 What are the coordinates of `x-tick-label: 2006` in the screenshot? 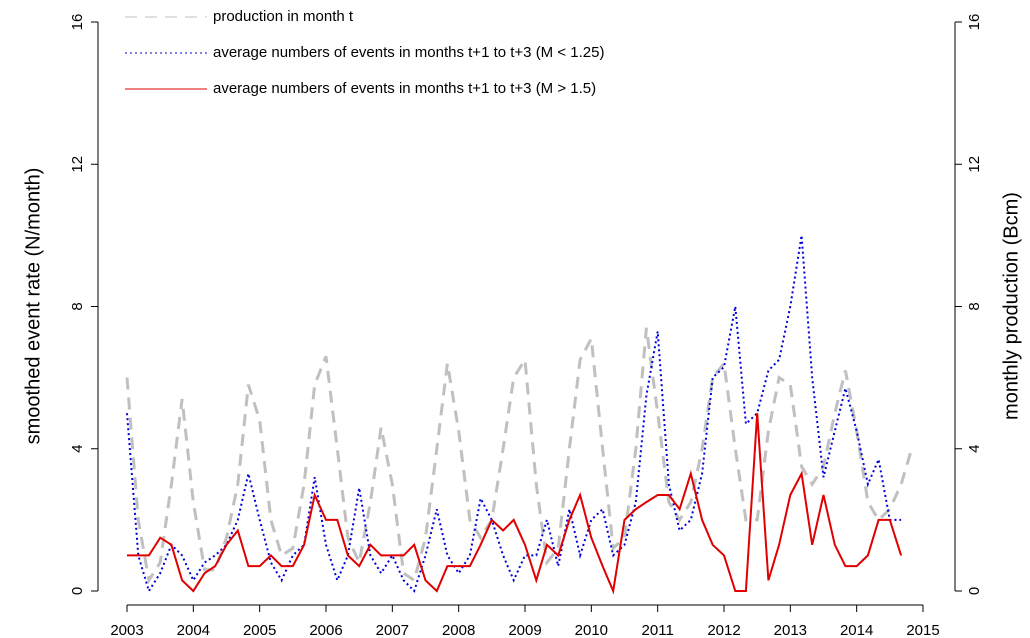 It's located at (325, 630).